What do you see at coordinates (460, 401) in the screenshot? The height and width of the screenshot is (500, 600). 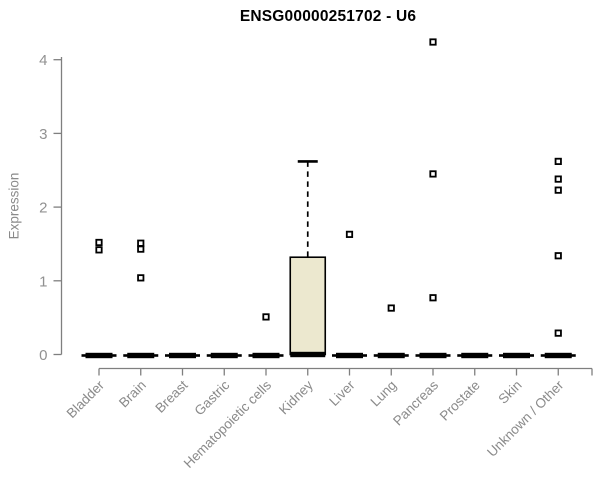 I see `x-category-label: Prostate` at bounding box center [460, 401].